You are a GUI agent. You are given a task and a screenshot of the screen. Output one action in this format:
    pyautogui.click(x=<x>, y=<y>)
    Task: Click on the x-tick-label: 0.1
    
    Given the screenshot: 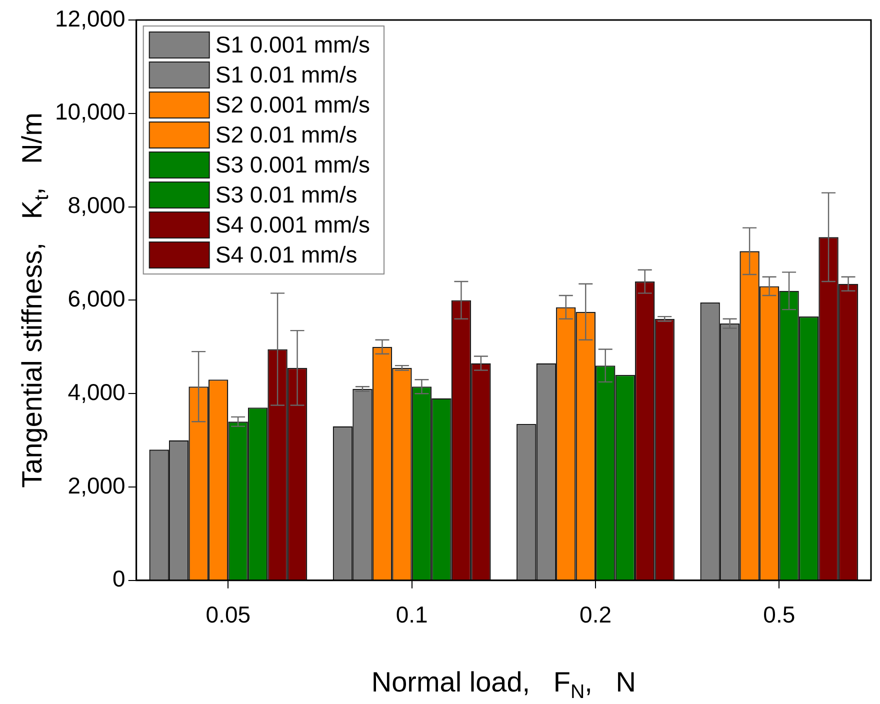 What is the action you would take?
    pyautogui.click(x=412, y=615)
    